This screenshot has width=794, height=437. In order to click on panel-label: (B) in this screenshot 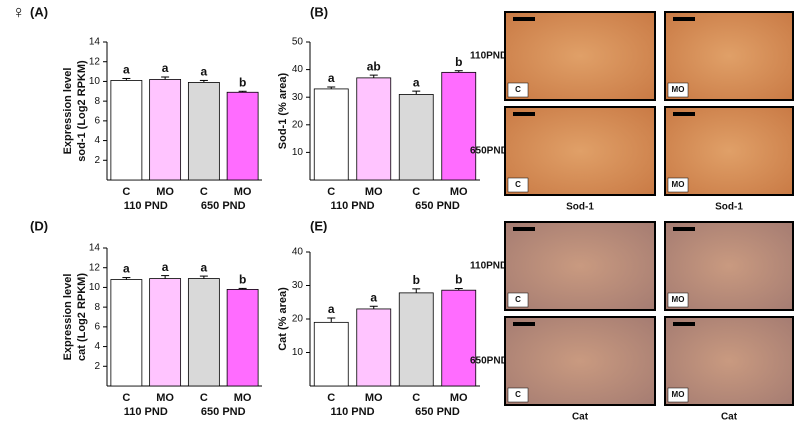, I will do `click(319, 11)`.